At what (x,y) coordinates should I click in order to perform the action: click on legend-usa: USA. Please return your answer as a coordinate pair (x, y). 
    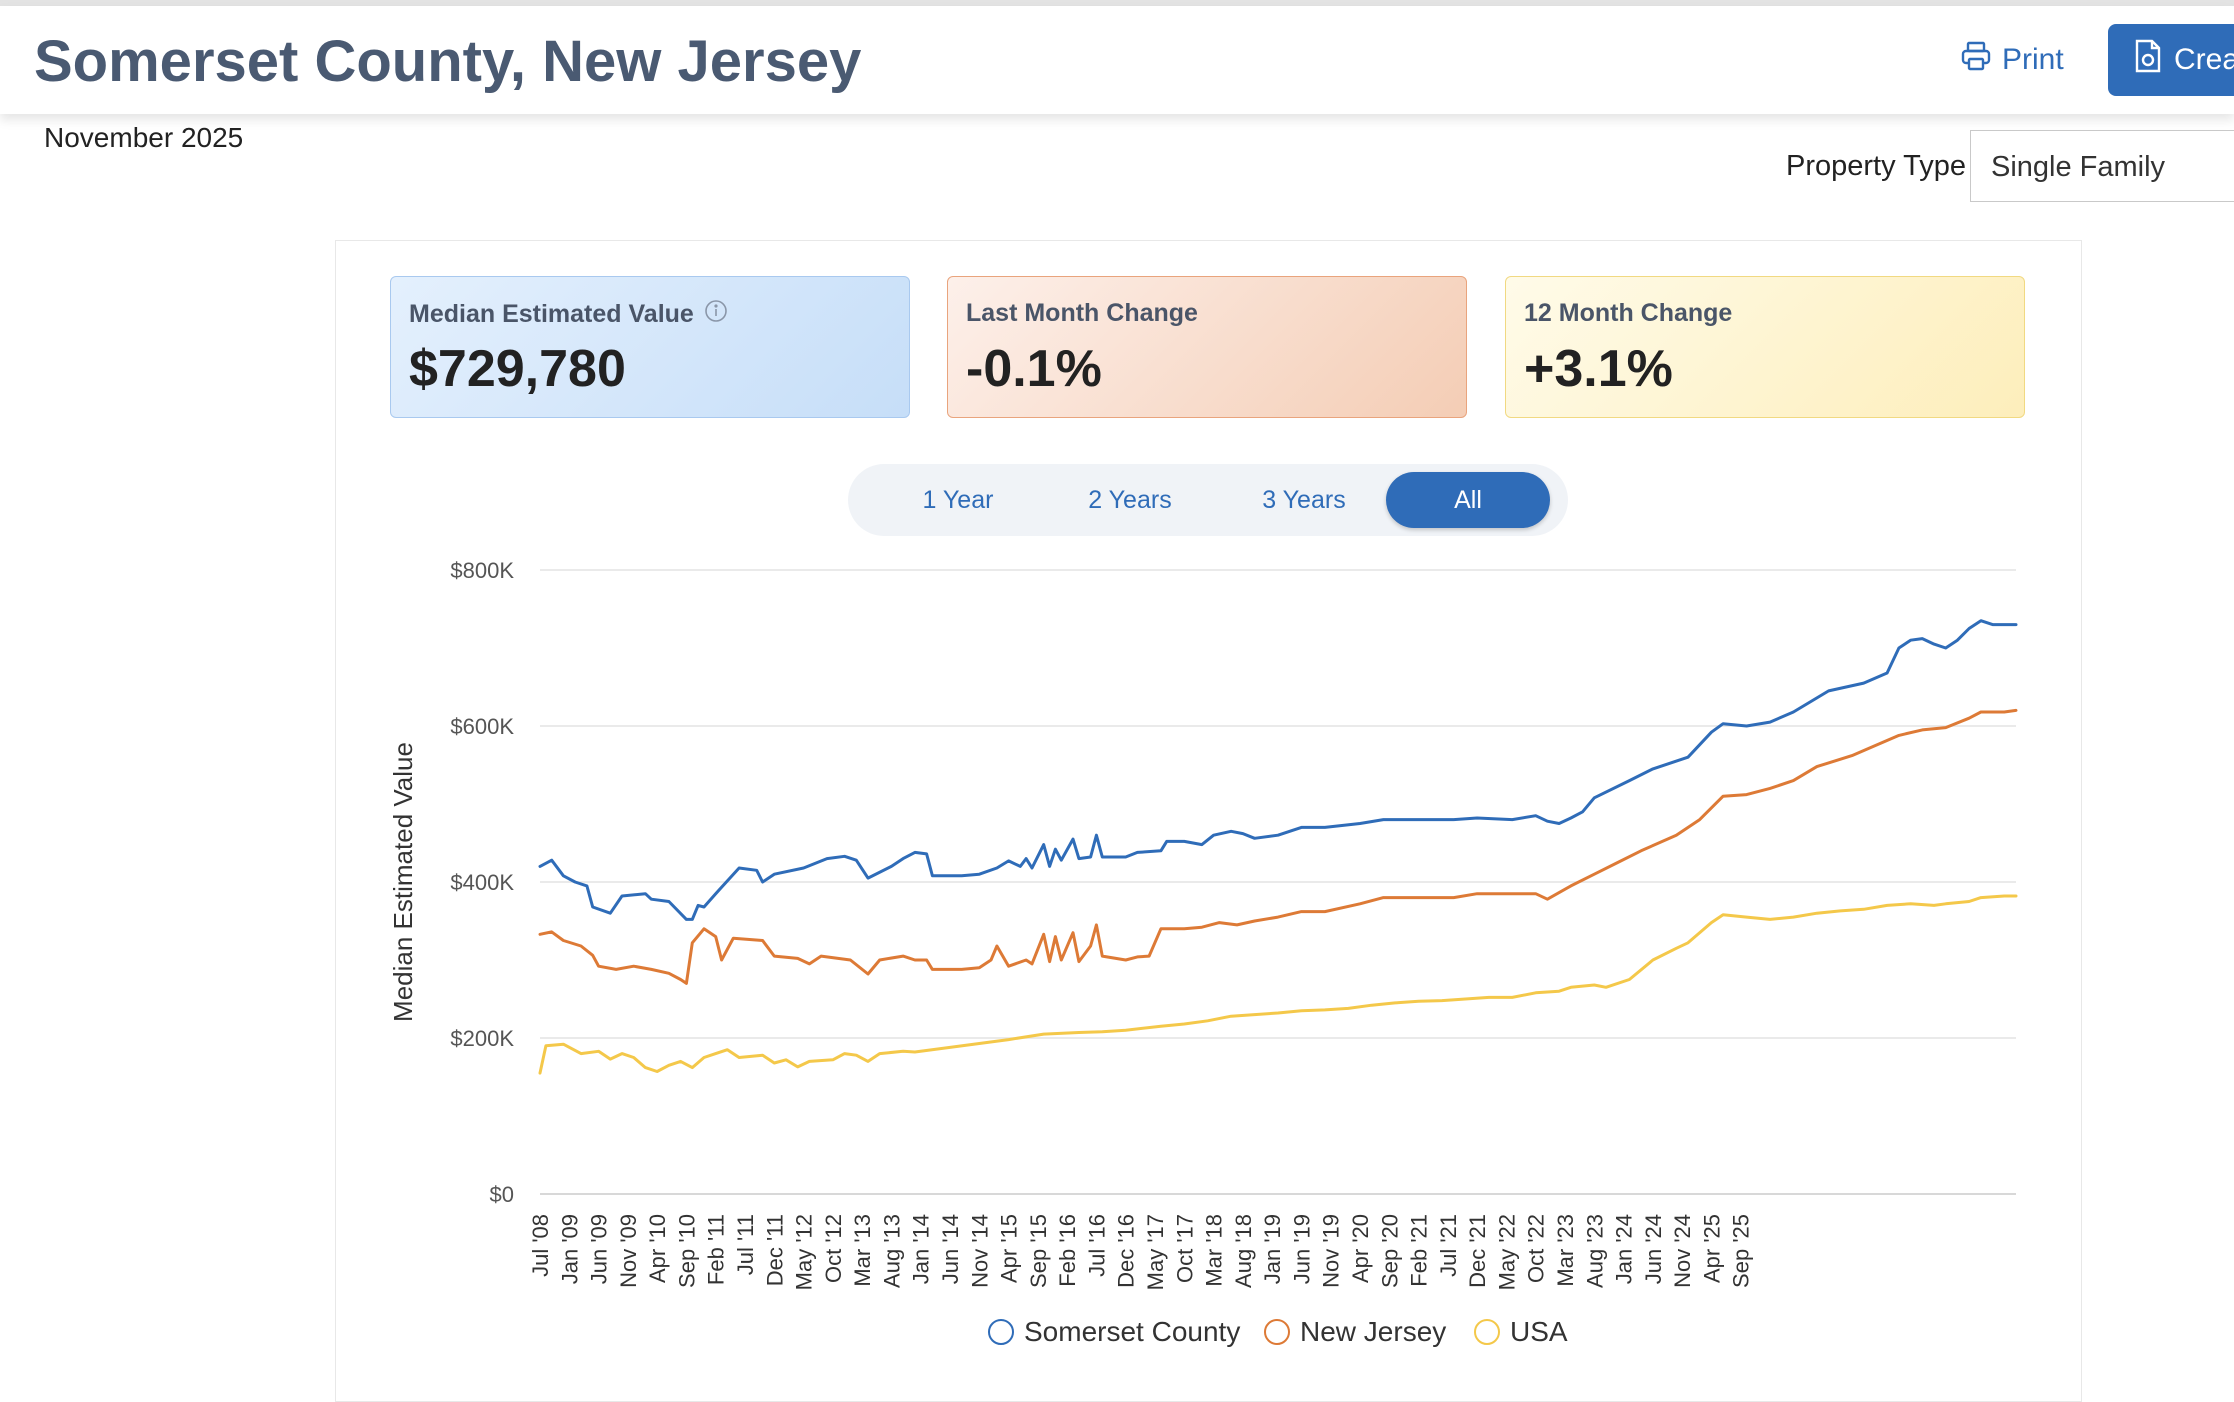
    Looking at the image, I should click on (1521, 1332).